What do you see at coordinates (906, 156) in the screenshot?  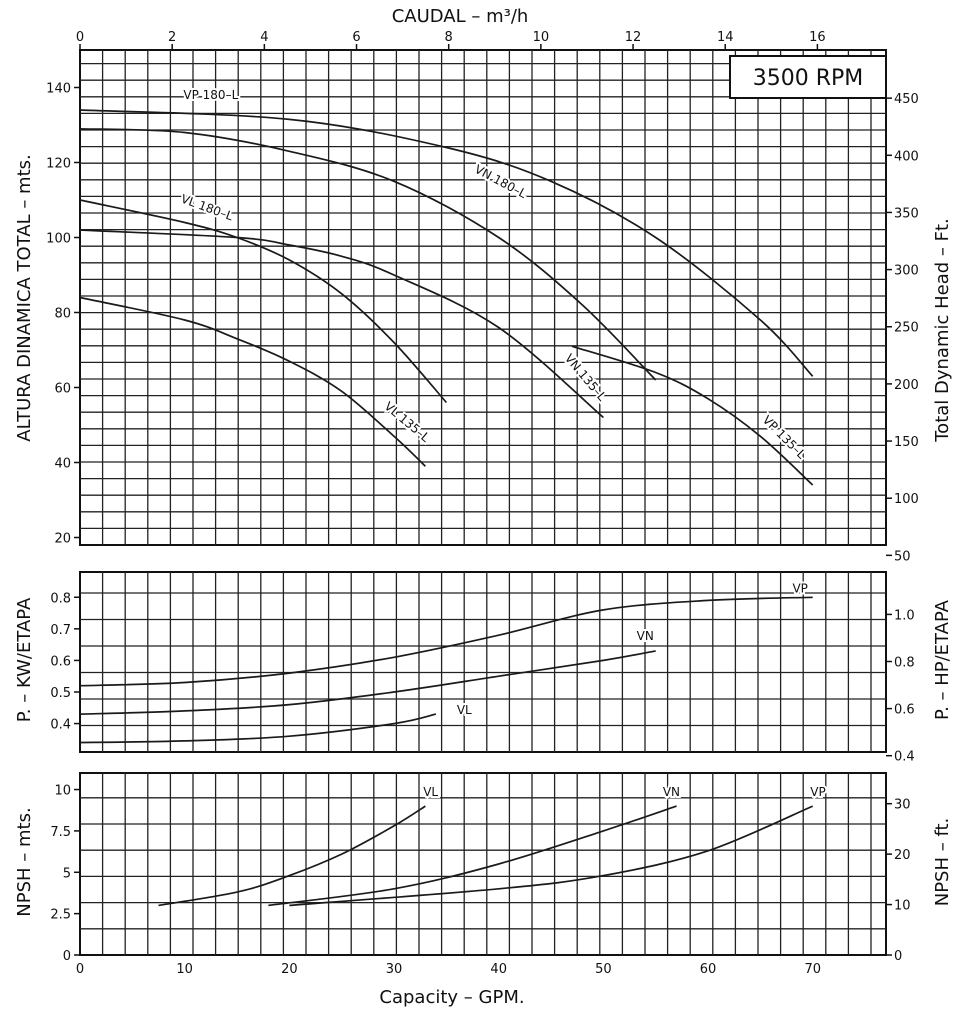 I see `right-tick-label: 400` at bounding box center [906, 156].